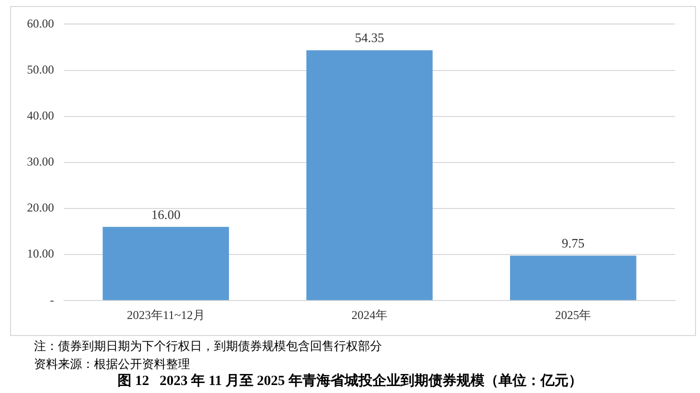 The width and height of the screenshot is (700, 393). Describe the element at coordinates (208, 346) in the screenshot. I see `text: 注：债券到期日期为下个行权日，到期债券规模包含回售行权部分` at that location.